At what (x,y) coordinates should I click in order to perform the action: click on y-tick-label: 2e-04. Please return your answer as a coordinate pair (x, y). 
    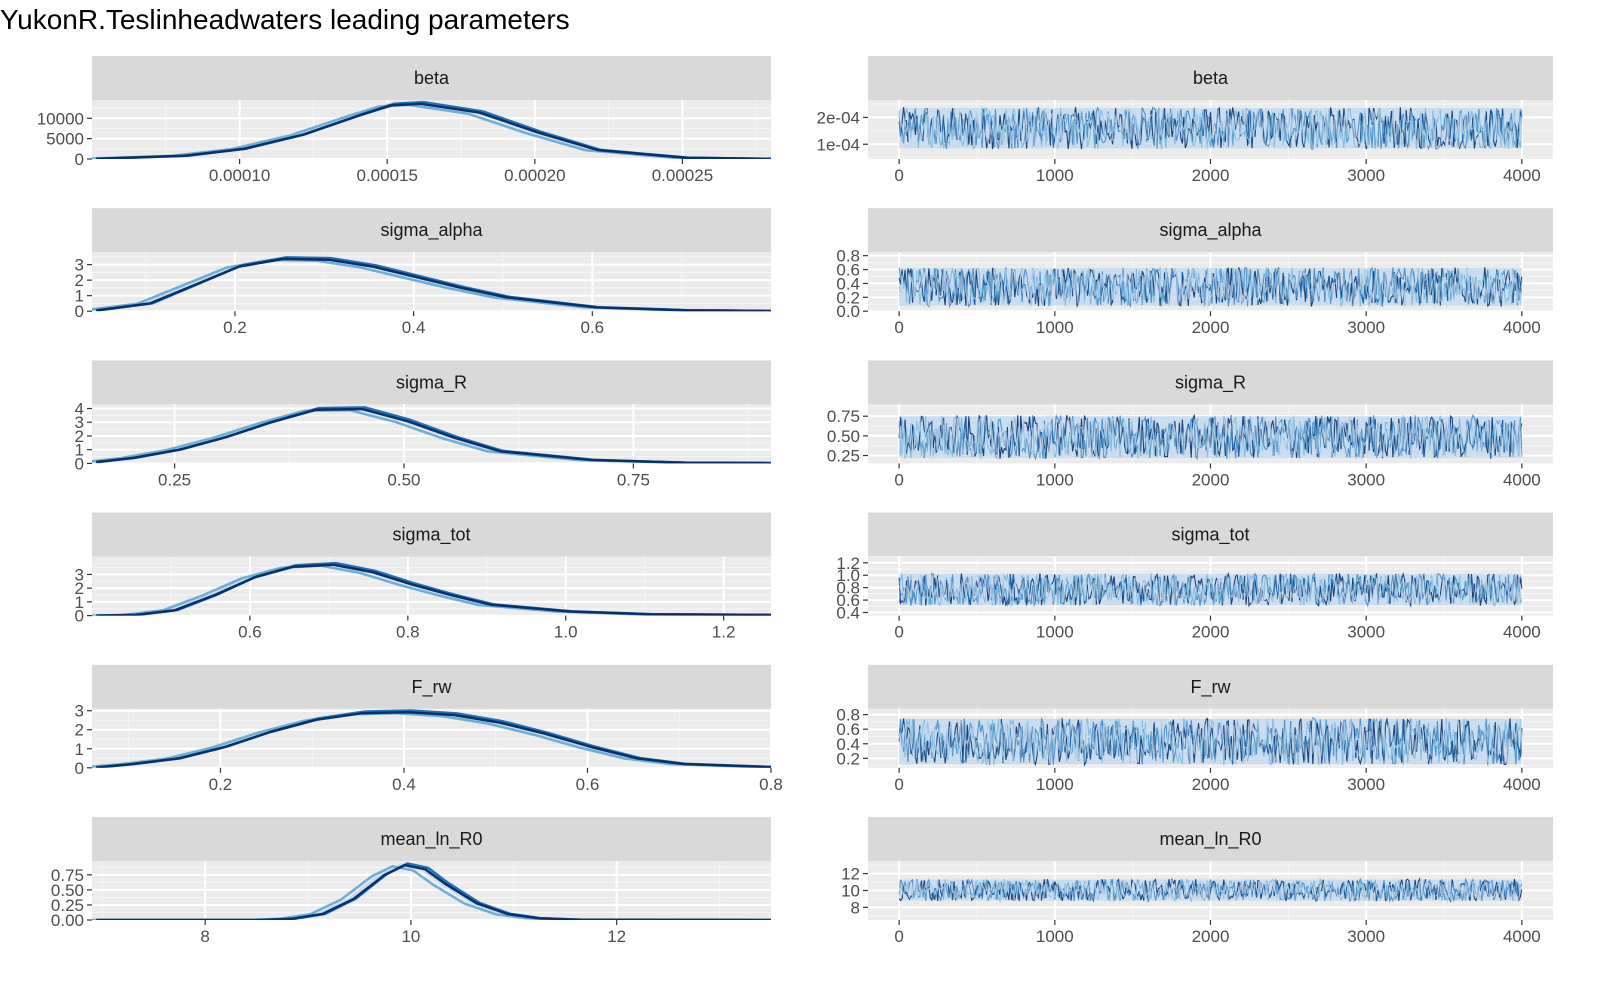
    Looking at the image, I should click on (838, 117).